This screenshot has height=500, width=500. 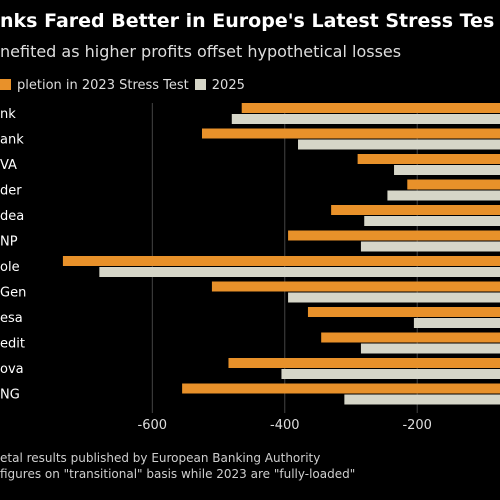 What do you see at coordinates (11, 191) in the screenshot?
I see `category-label: der` at bounding box center [11, 191].